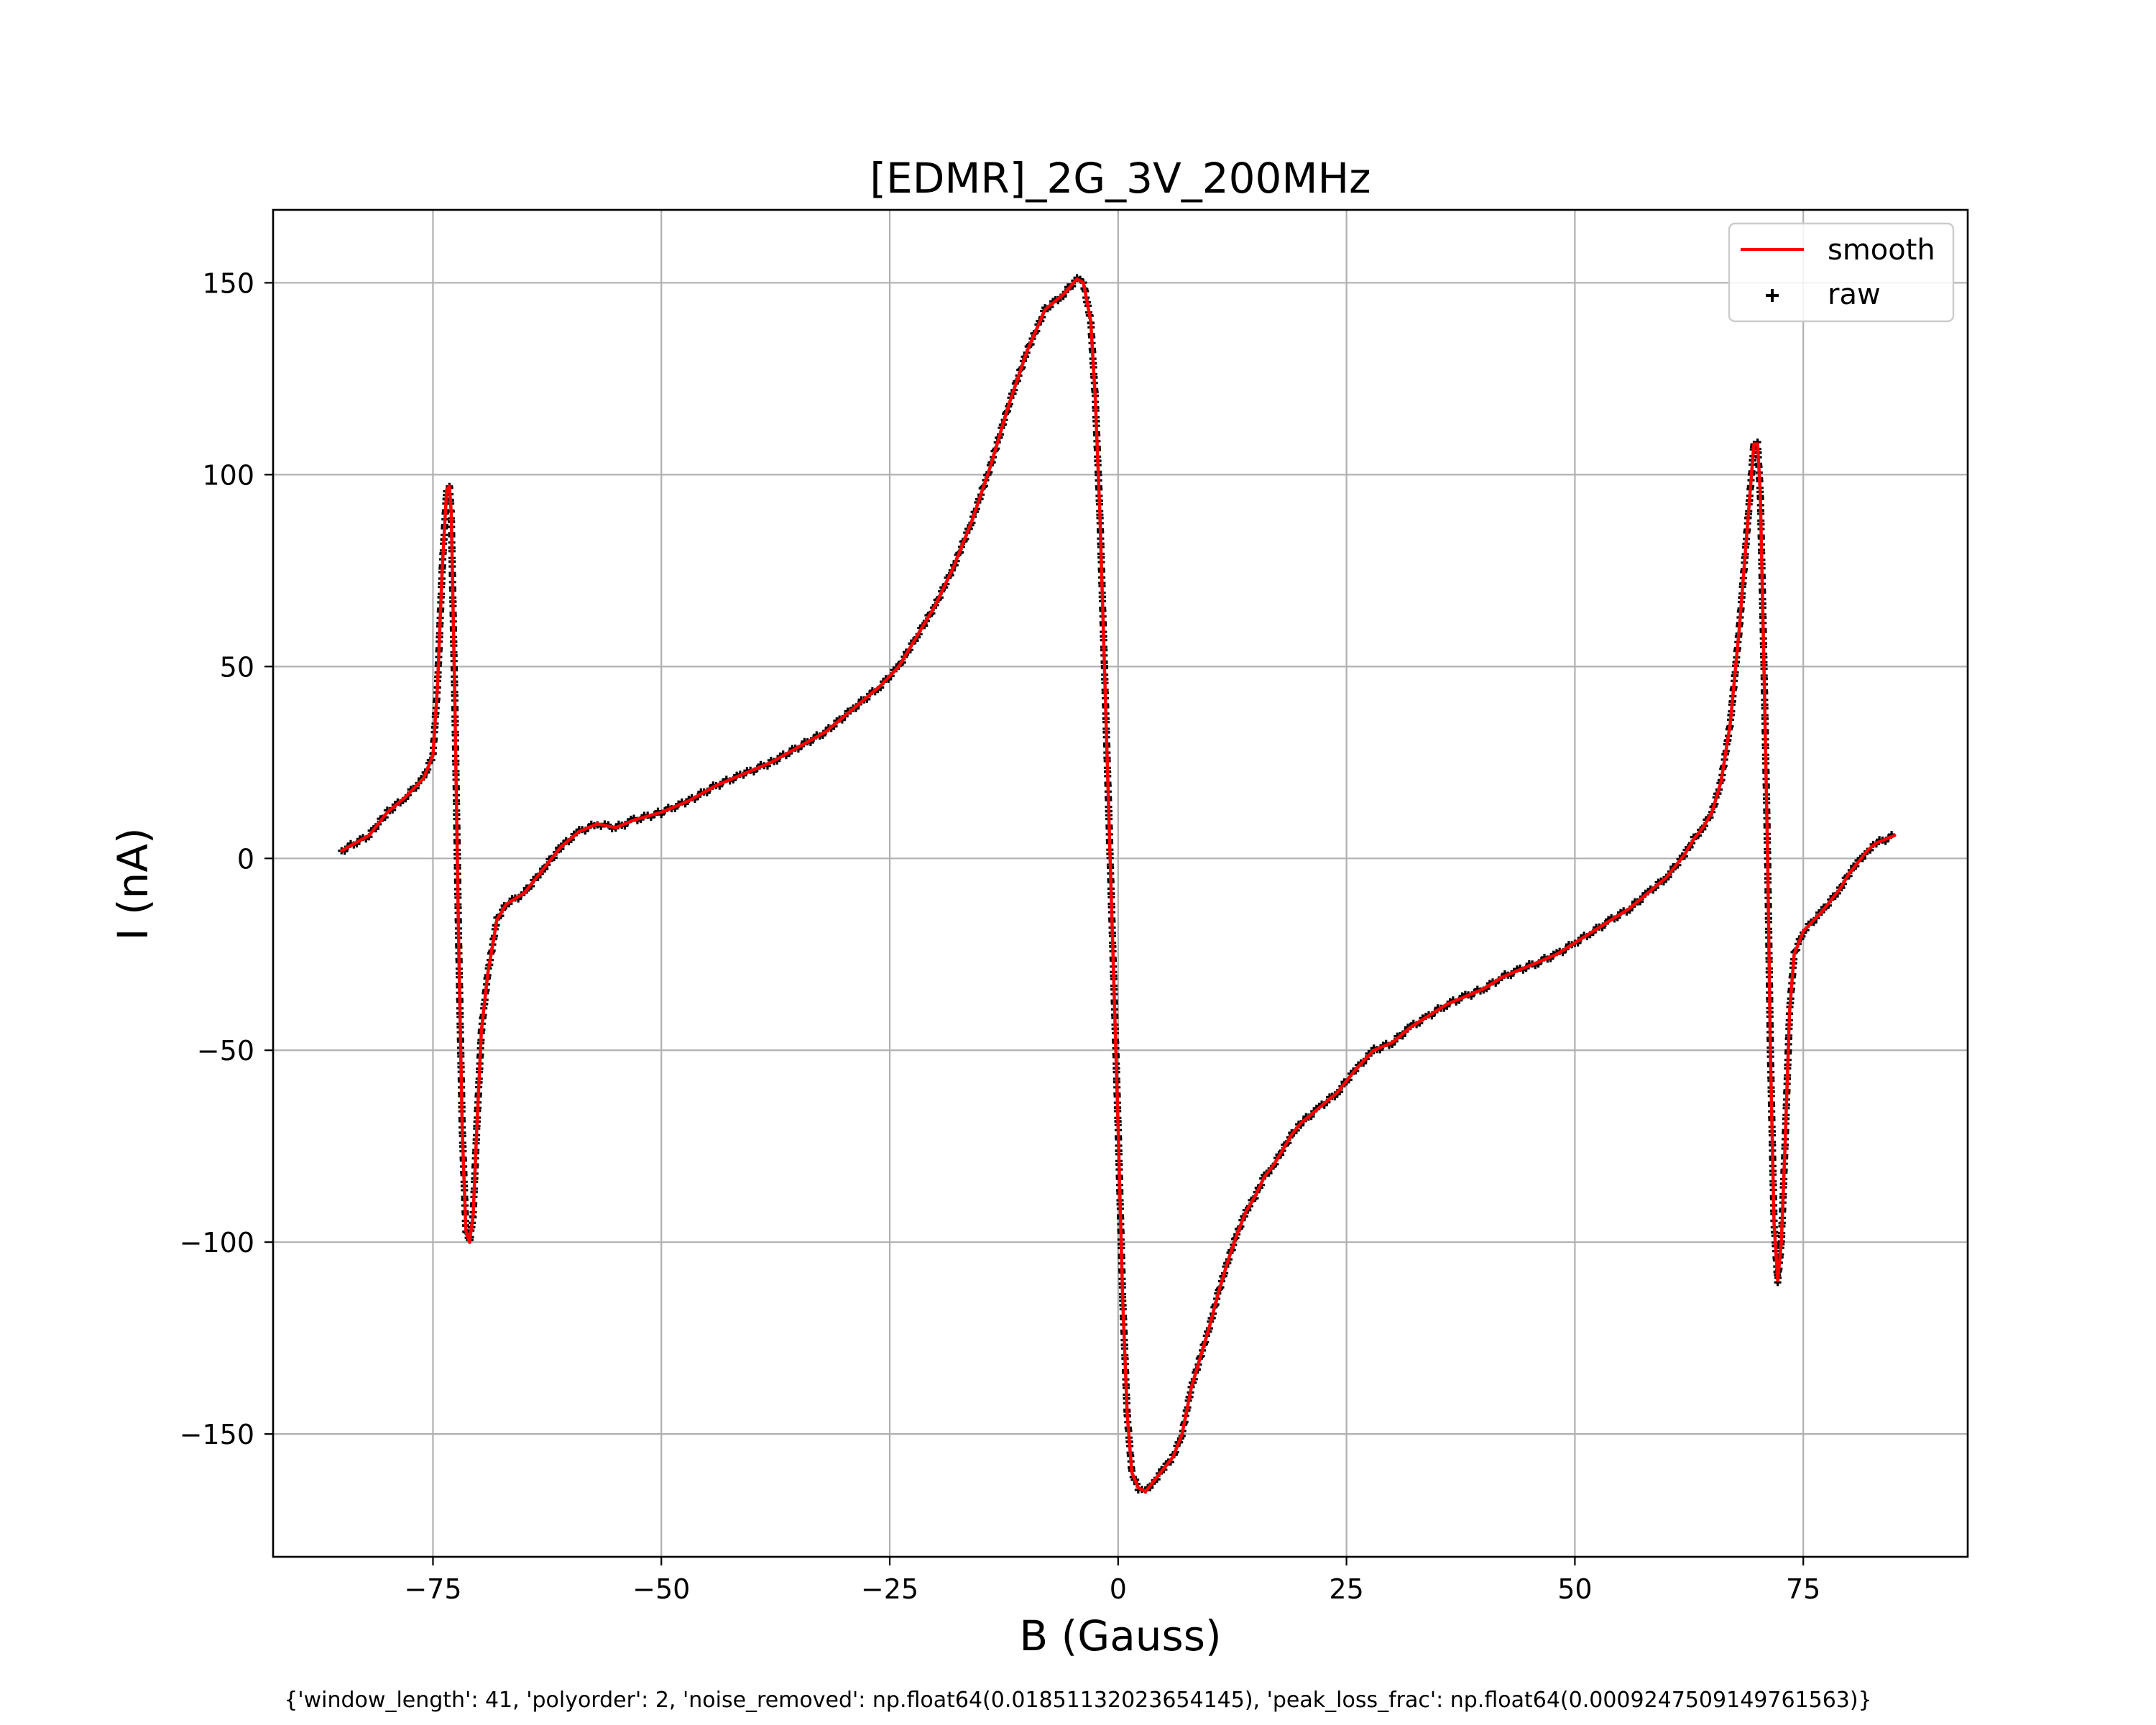 This screenshot has width=2156, height=1725. Describe the element at coordinates (1120, 1635) in the screenshot. I see `x-axis-label: B (Gauss)` at that location.